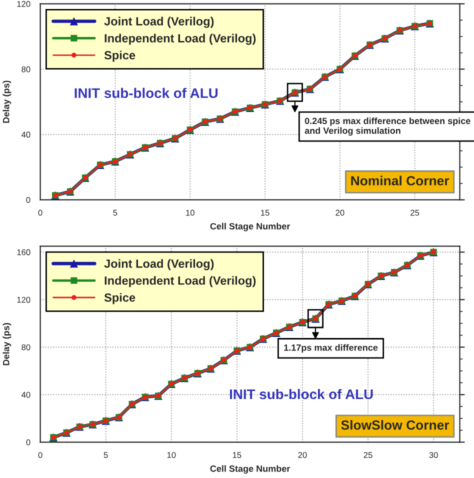 This screenshot has width=474, height=478. Describe the element at coordinates (395, 425) in the screenshot. I see `annotation: SlowSlow Corner` at that location.